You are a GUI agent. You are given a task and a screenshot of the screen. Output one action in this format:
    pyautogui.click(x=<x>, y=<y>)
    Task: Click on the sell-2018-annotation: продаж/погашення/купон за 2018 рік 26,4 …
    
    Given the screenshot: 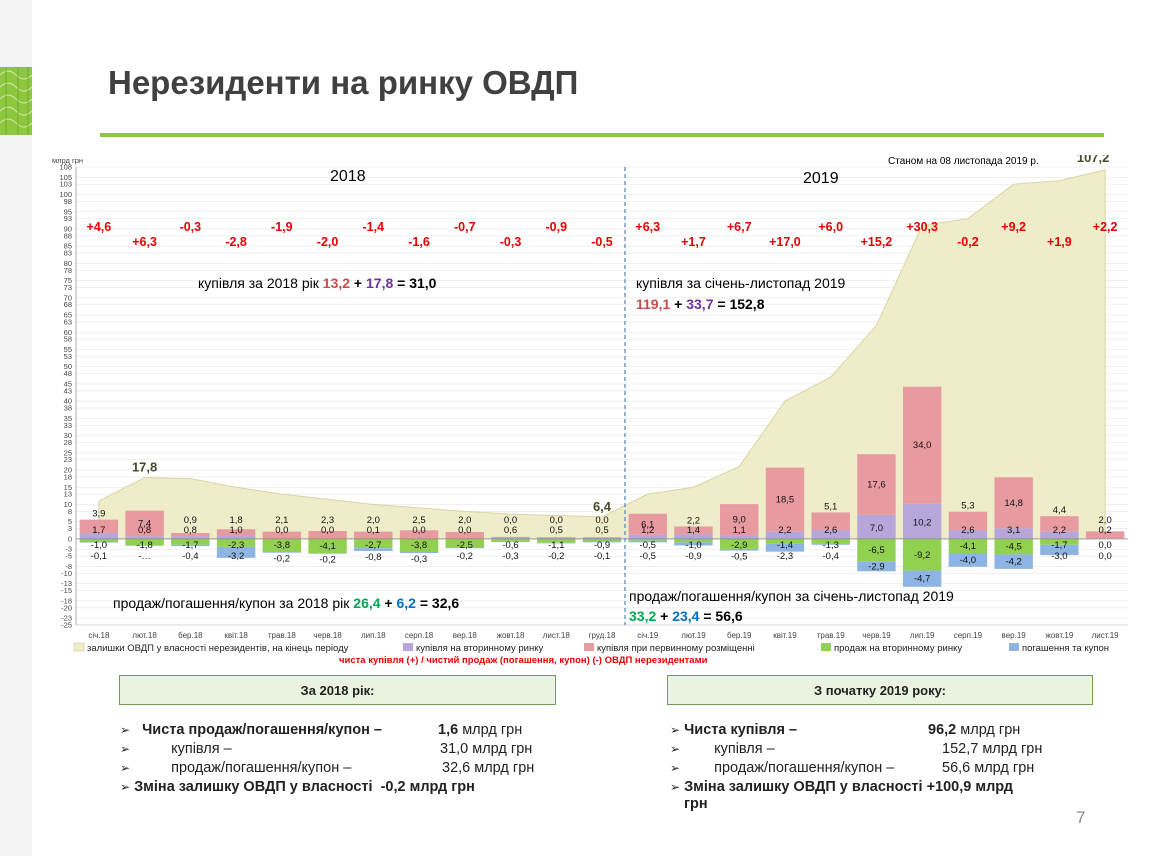 What is the action you would take?
    pyautogui.click(x=286, y=603)
    